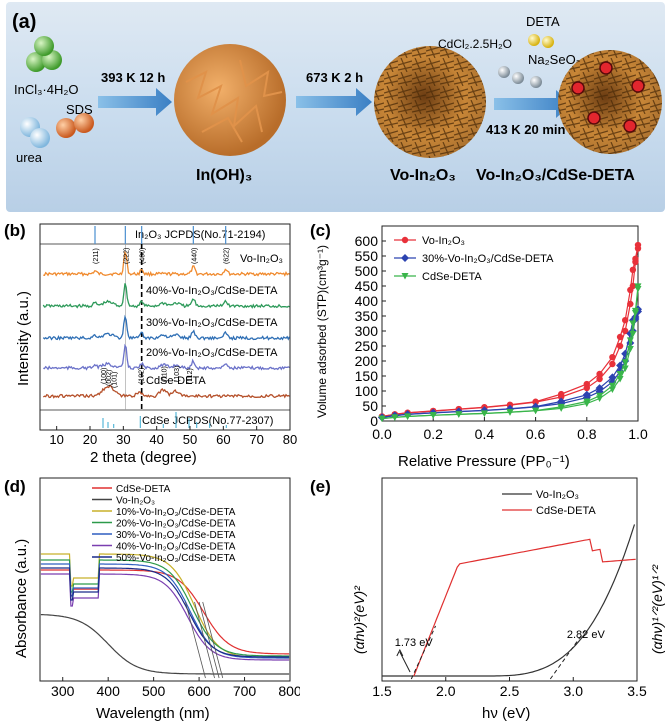  Describe the element at coordinates (382, 691) in the screenshot. I see `tauc-xtick-label: 1.5` at that location.